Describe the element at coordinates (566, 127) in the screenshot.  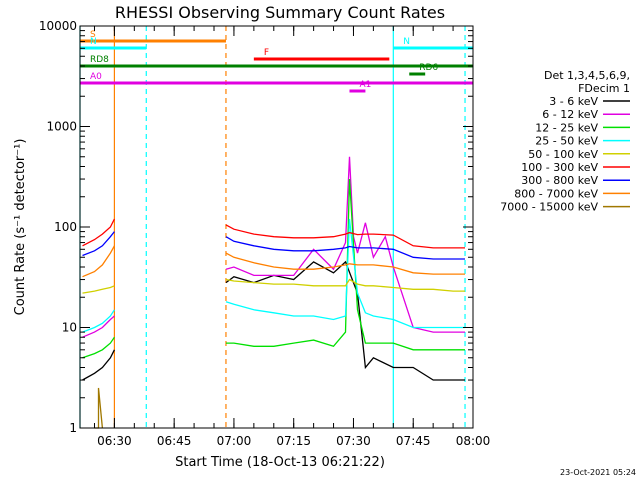
I see `legend-label-2: 12 - 25 keV` at that location.